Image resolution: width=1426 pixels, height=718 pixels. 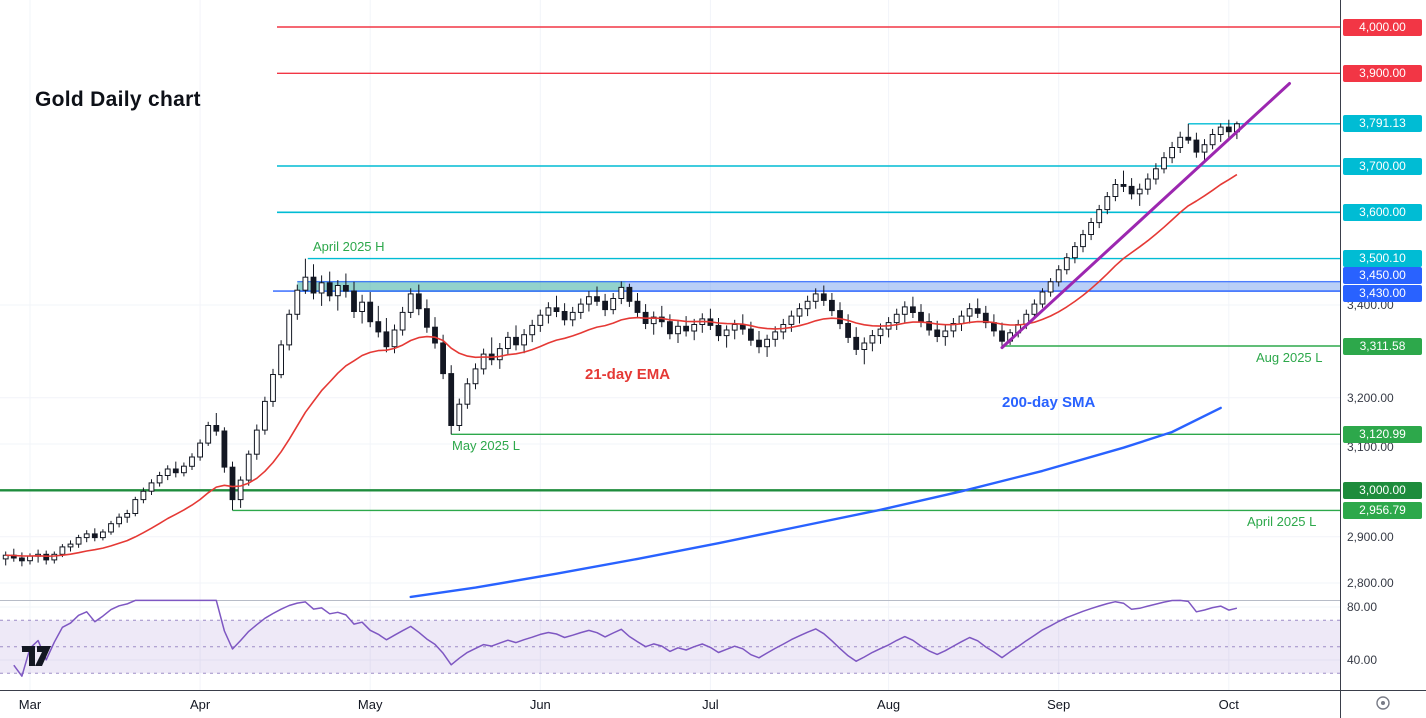 What do you see at coordinates (1382, 510) in the screenshot?
I see `price-label-box: 2,956.79` at bounding box center [1382, 510].